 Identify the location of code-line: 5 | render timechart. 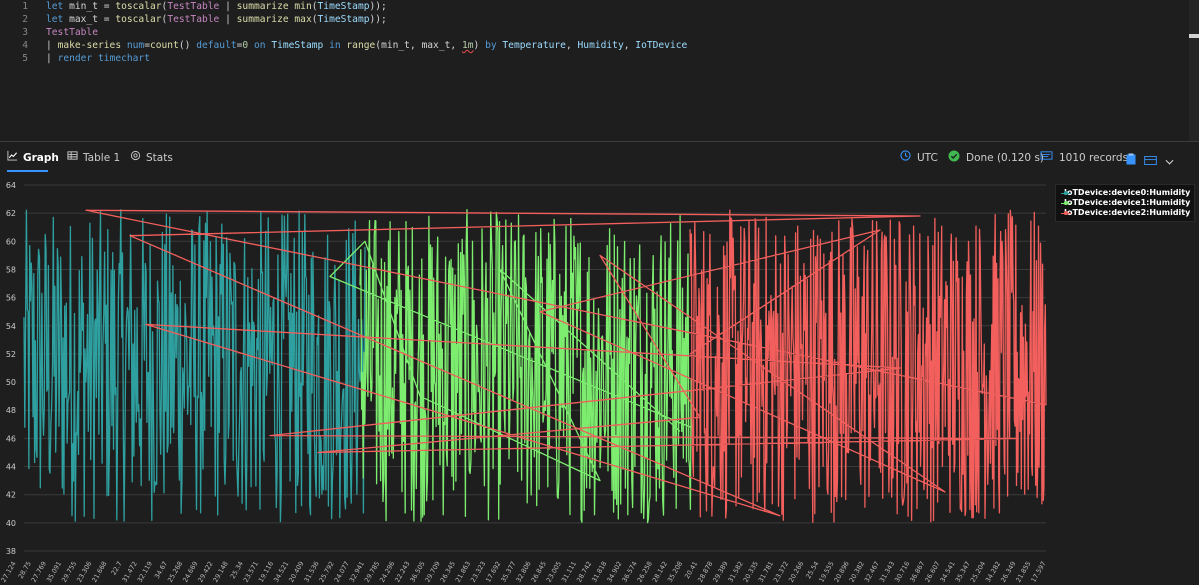
(599, 58).